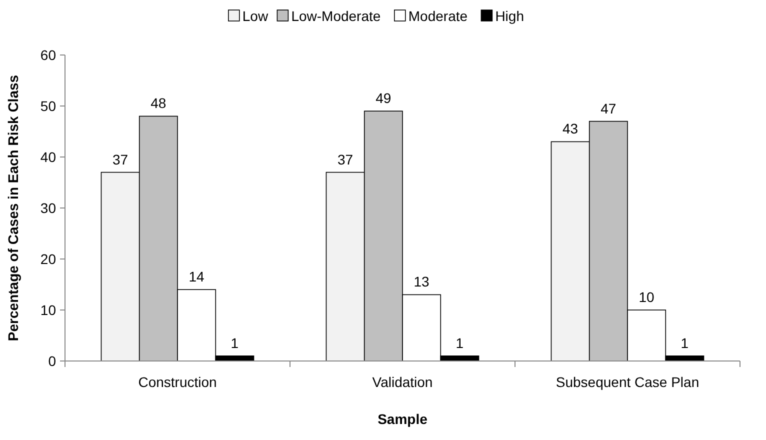 This screenshot has width=766, height=440. Describe the element at coordinates (422, 282) in the screenshot. I see `data-label: 13` at that location.